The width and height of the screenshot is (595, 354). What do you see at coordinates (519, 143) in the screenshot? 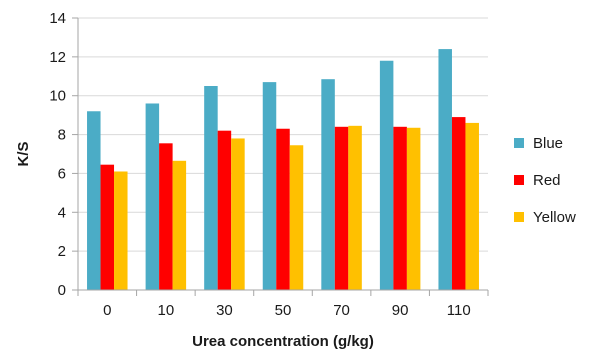
I see `legend-swatch-blue` at bounding box center [519, 143].